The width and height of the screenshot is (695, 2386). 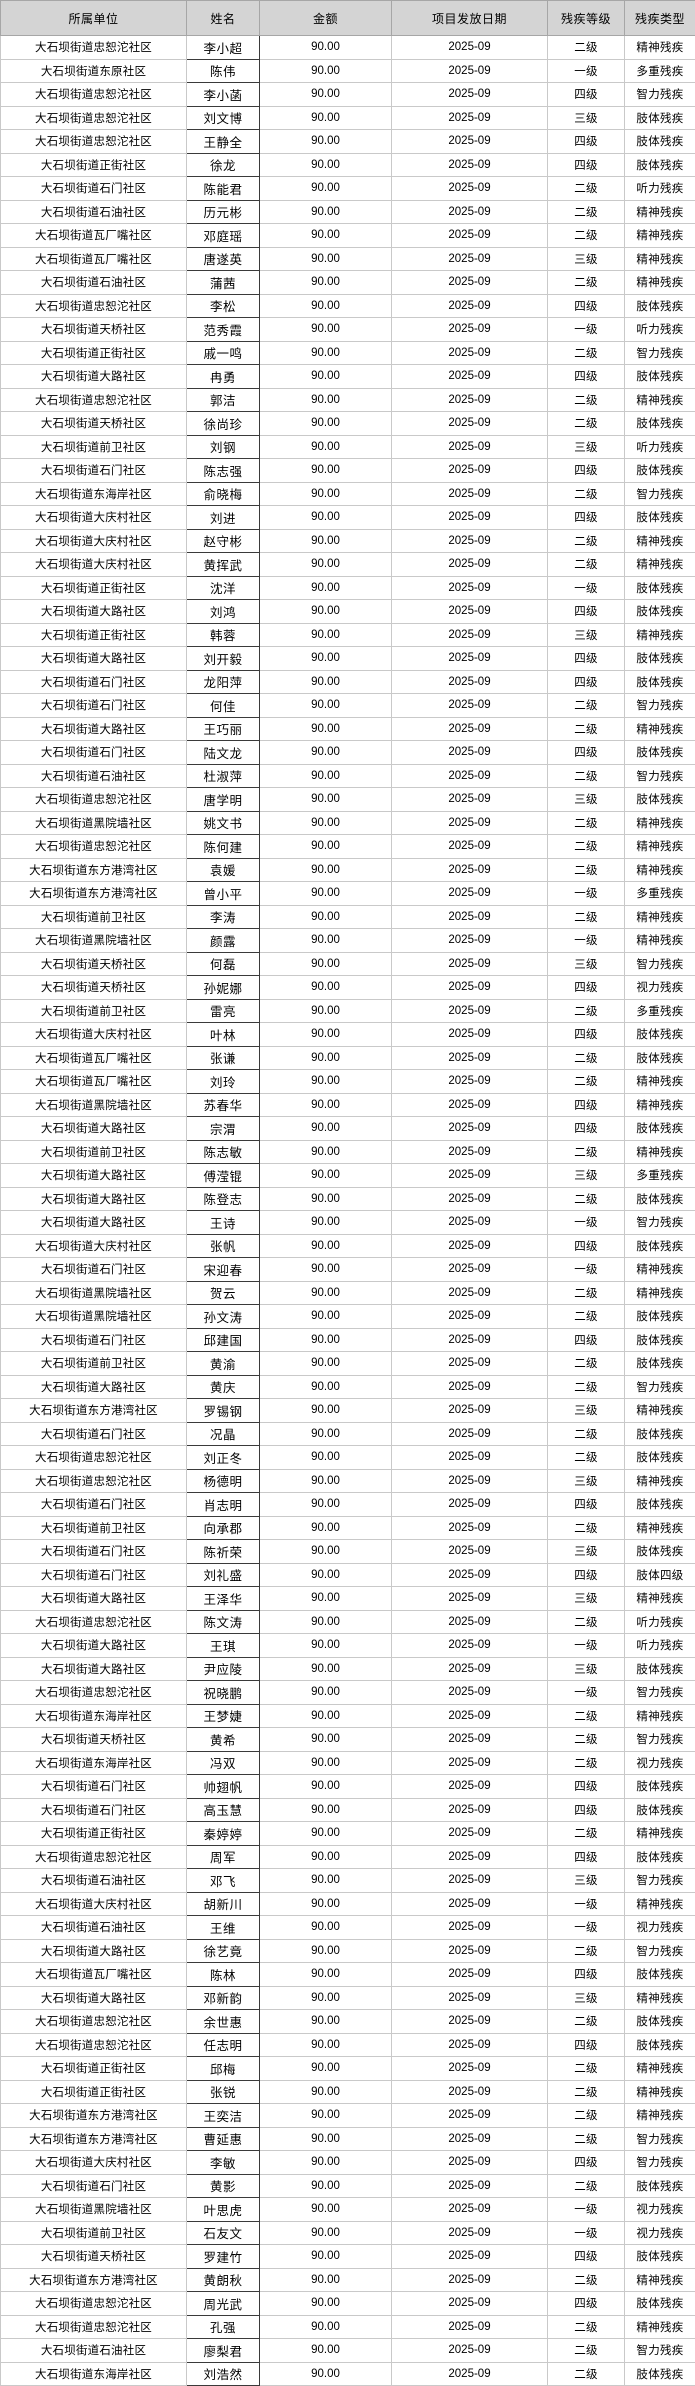 I want to click on cell-name: 陈祈荣, so click(x=223, y=1552).